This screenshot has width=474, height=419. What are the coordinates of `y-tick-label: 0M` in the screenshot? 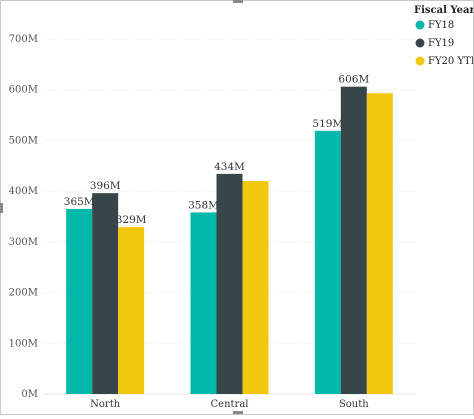 It's located at (29, 394).